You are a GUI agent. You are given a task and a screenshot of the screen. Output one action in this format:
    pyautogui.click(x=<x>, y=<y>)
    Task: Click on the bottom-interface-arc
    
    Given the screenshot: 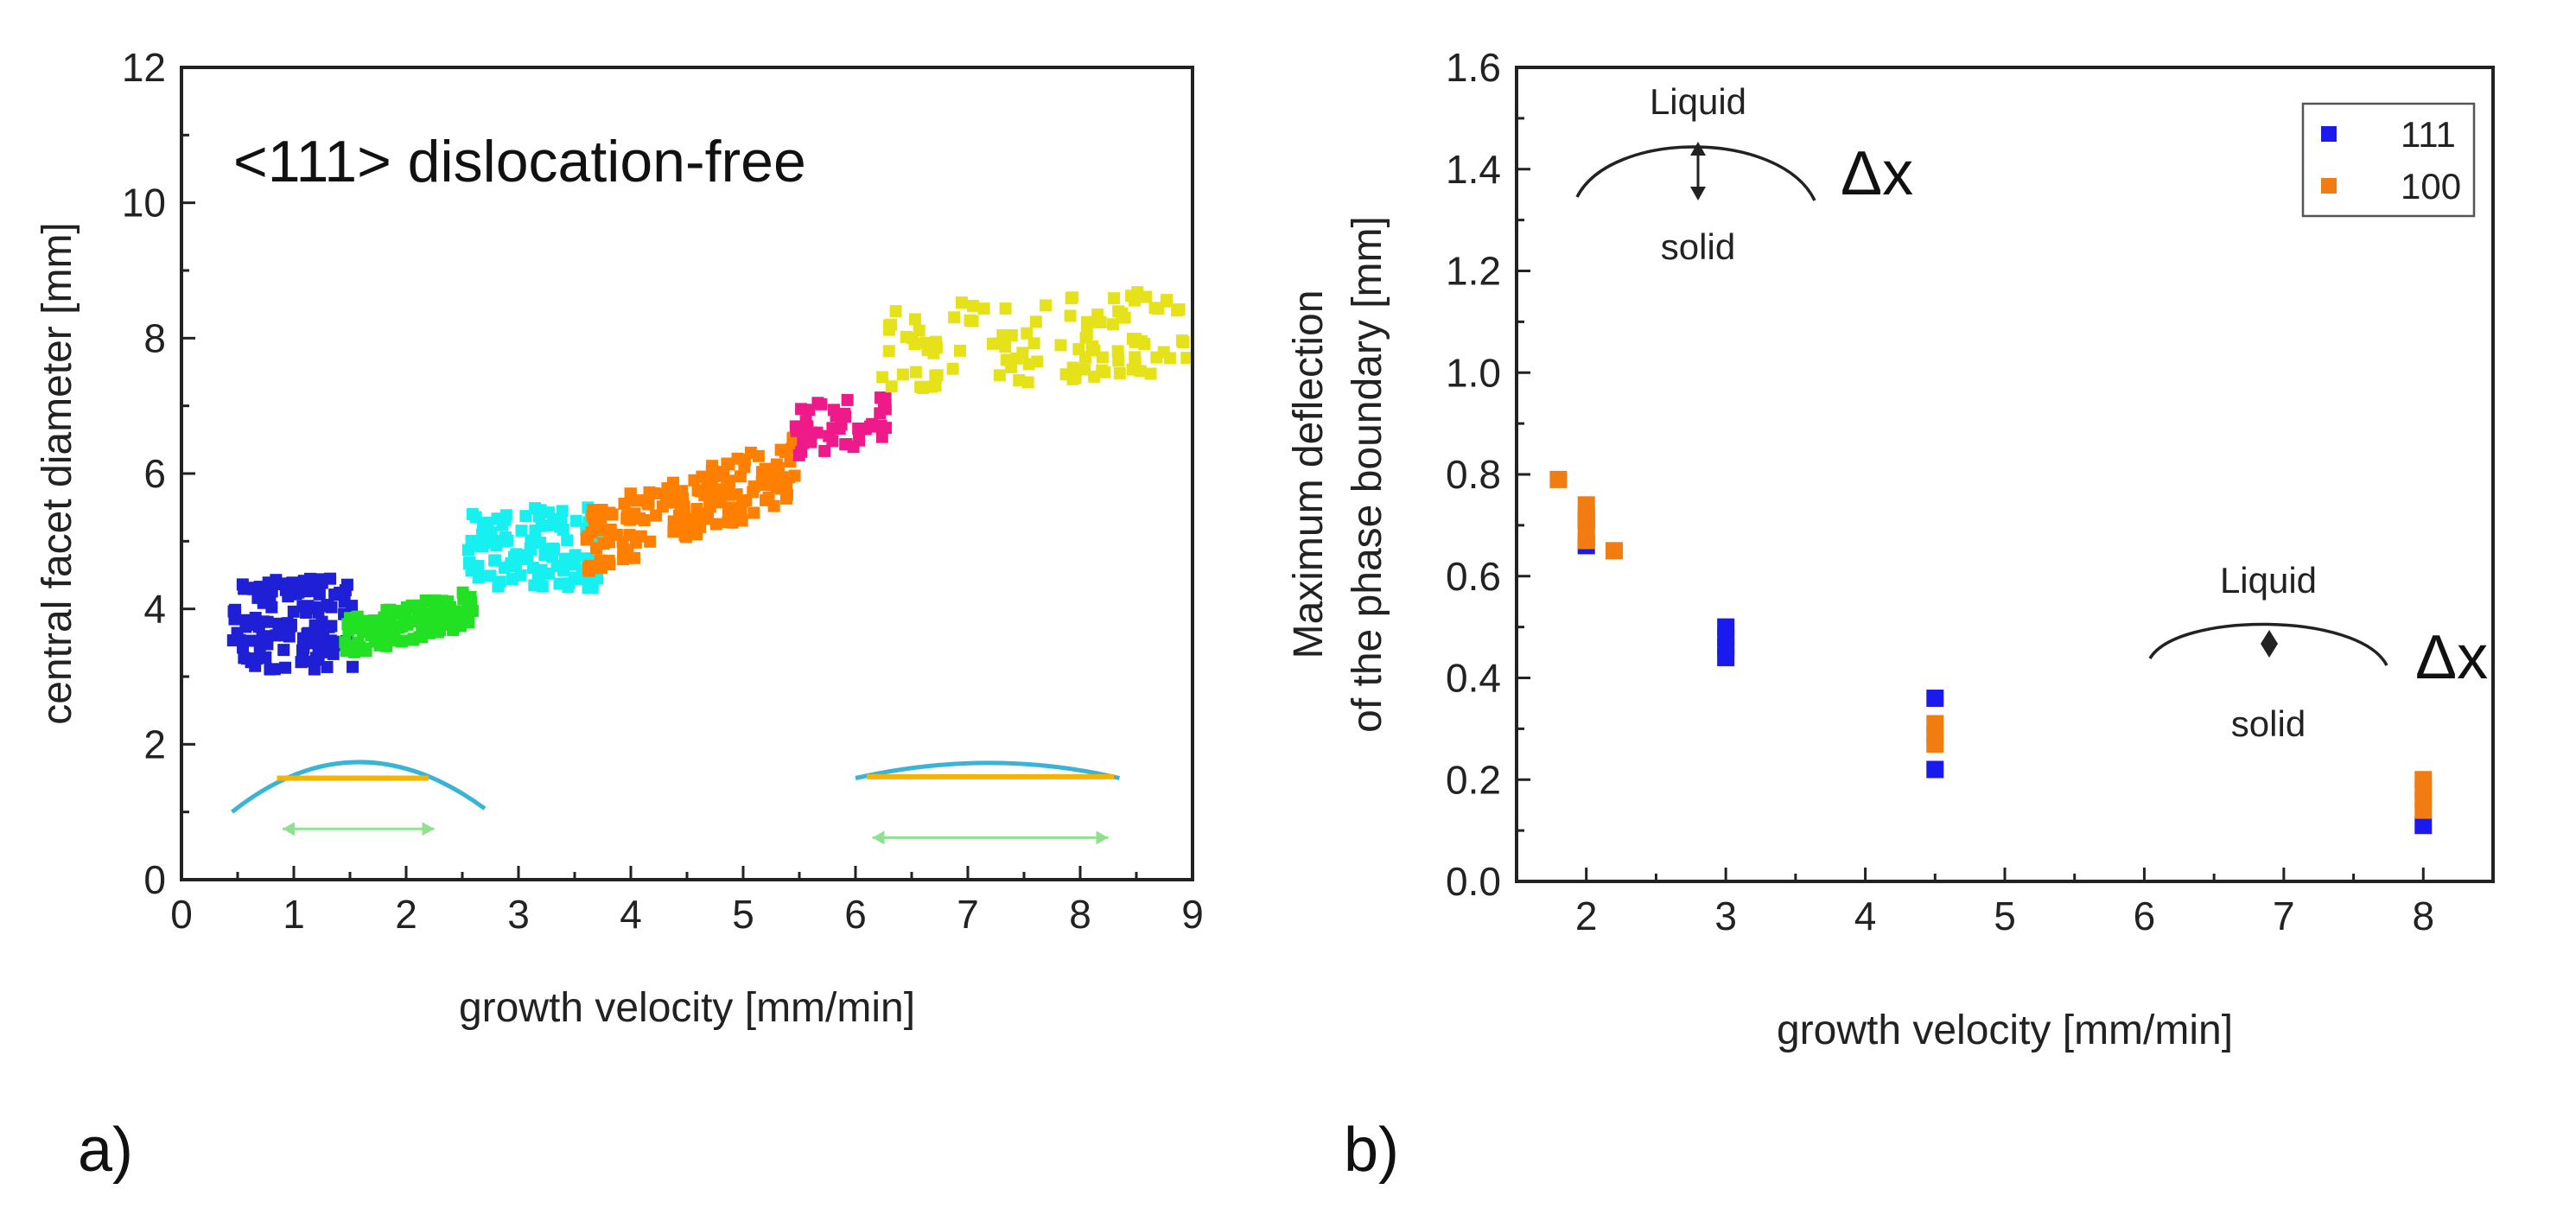 What is the action you would take?
    pyautogui.click(x=2268, y=644)
    